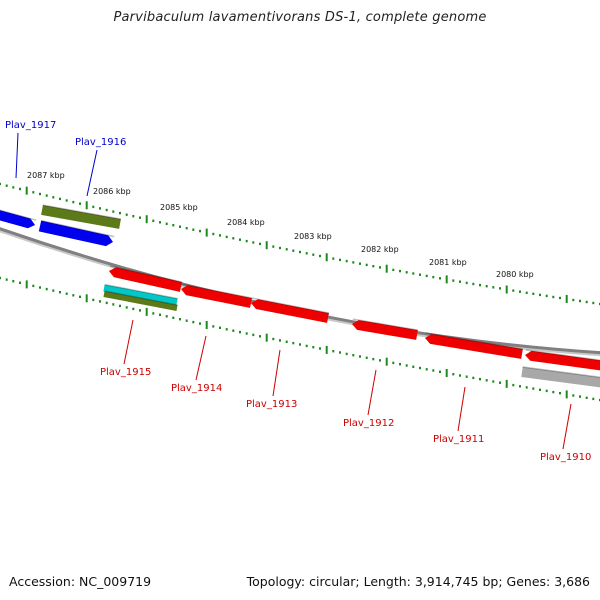 The height and width of the screenshot is (600, 600). What do you see at coordinates (146, 278) in the screenshot?
I see `gene-plav-1915-arrow` at bounding box center [146, 278].